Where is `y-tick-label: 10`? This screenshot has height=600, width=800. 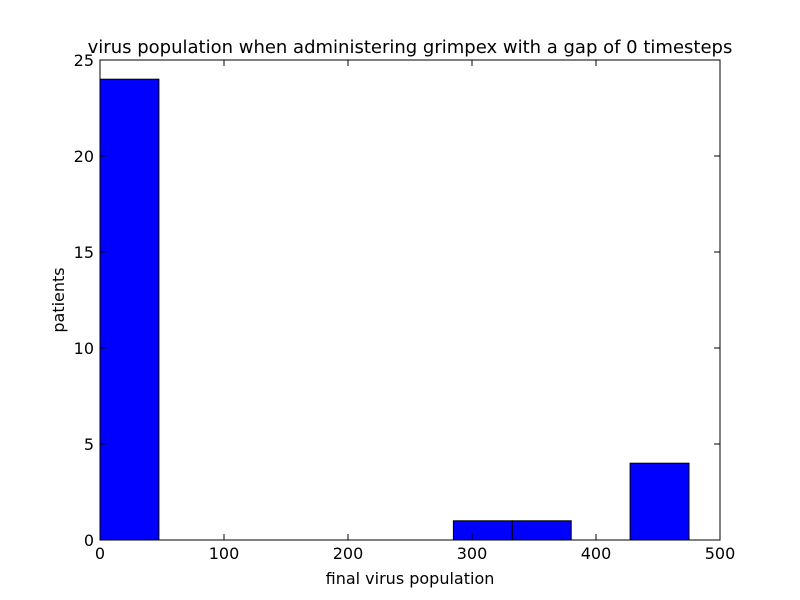 y-tick-label: 10 is located at coordinates (84, 348).